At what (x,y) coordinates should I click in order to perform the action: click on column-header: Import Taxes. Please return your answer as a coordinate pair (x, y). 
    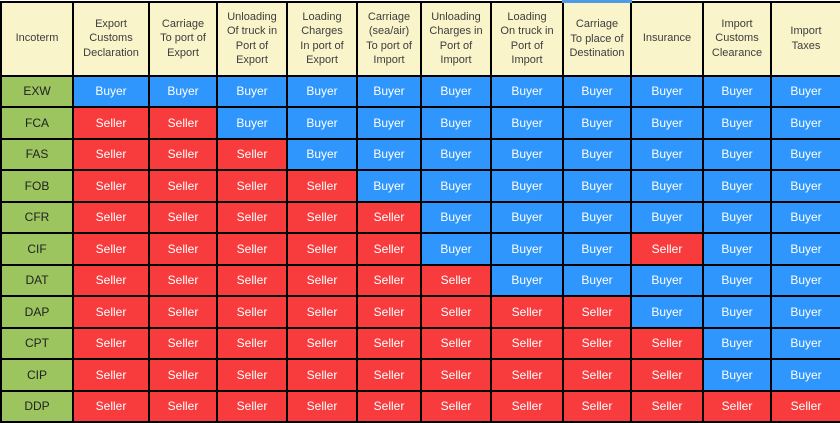
    Looking at the image, I should click on (805, 38).